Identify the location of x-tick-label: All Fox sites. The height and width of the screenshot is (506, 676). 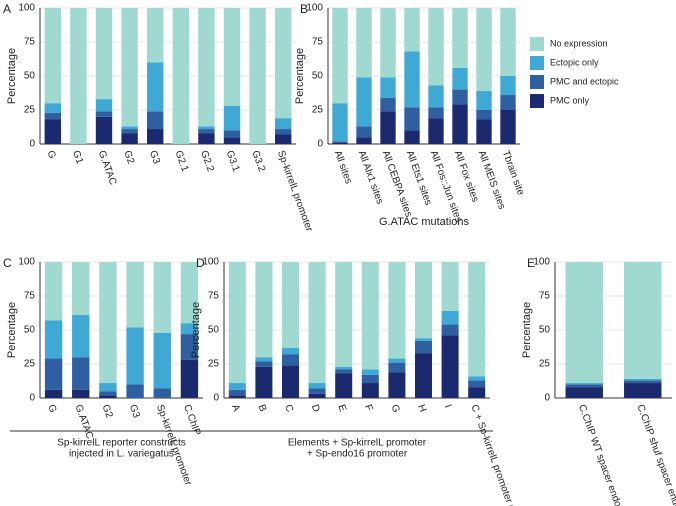
(466, 176).